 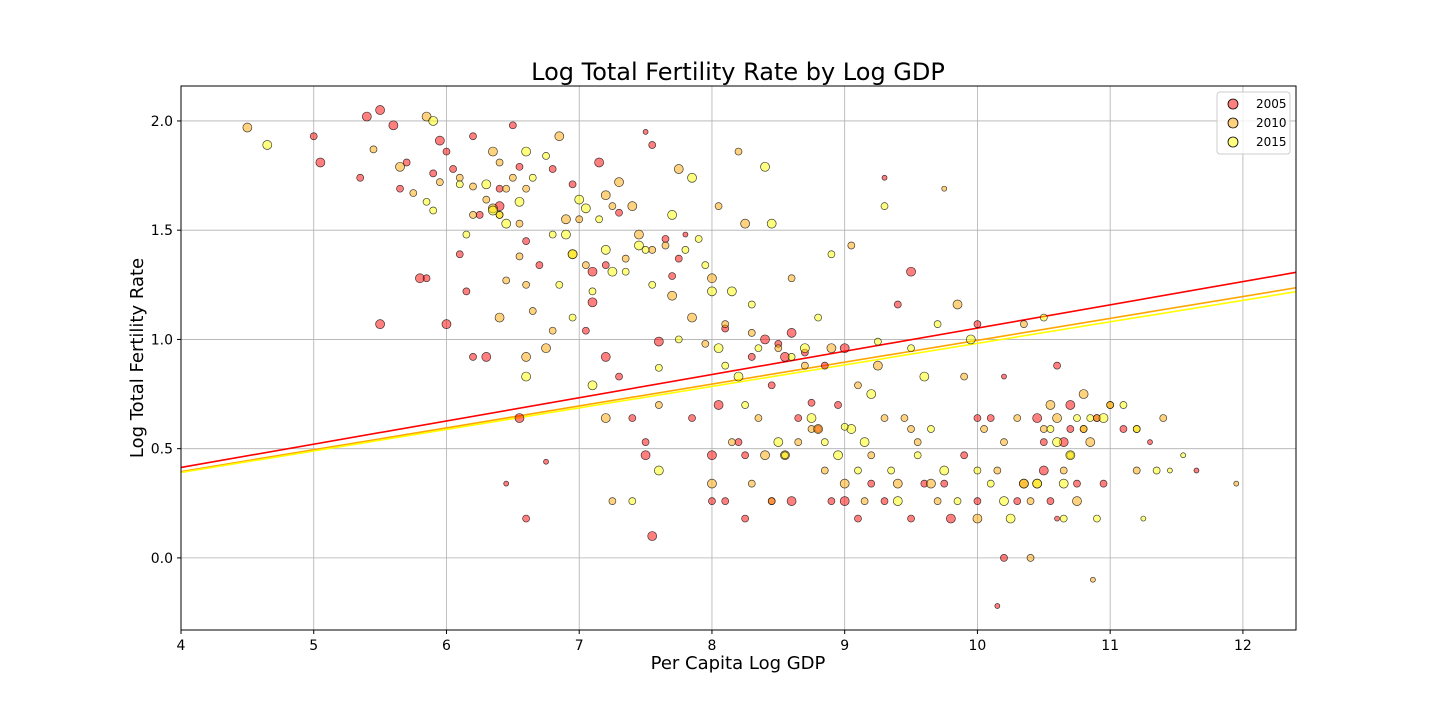 I want to click on legend-label-2010: 2010, so click(x=1271, y=123).